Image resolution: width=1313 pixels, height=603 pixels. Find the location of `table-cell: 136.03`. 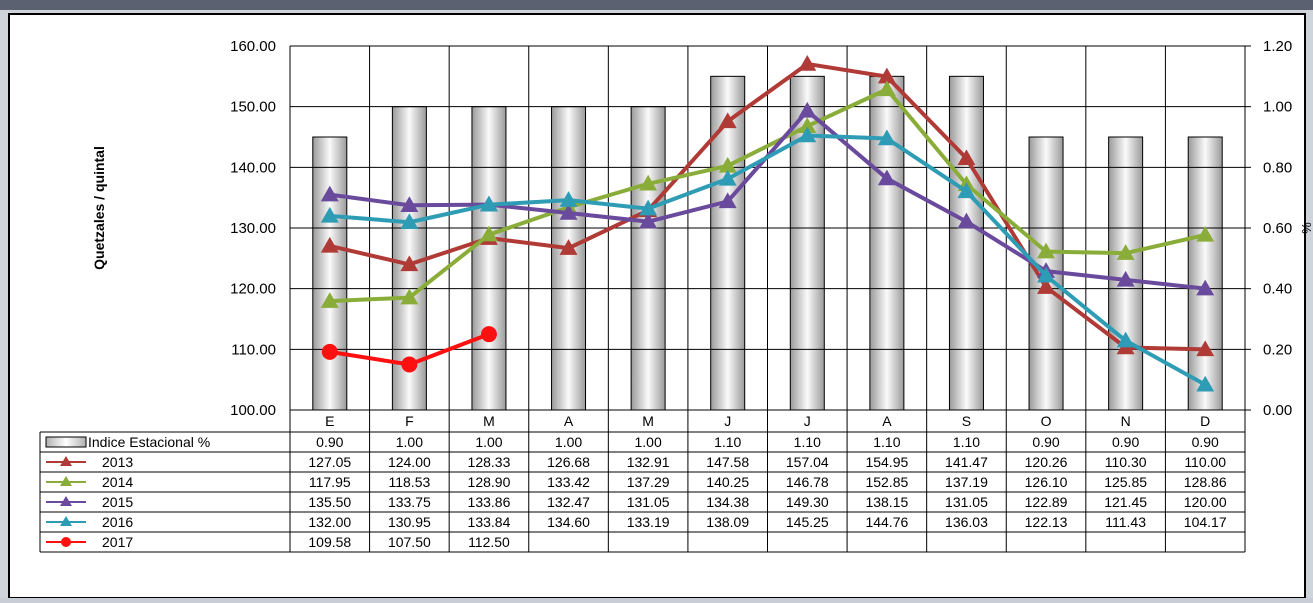

table-cell: 136.03 is located at coordinates (966, 522).